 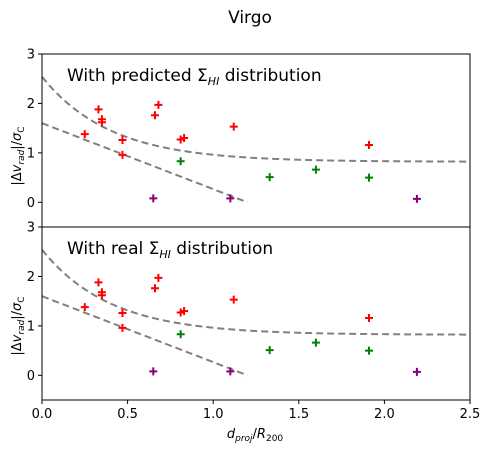 I want to click on xlabel: dproj/R200, so click(x=255, y=435).